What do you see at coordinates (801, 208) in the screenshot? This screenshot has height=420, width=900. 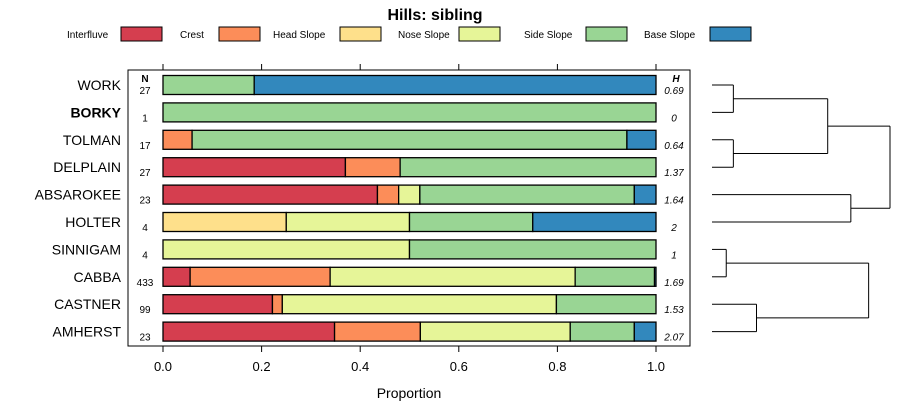 I see `dendrogram` at bounding box center [801, 208].